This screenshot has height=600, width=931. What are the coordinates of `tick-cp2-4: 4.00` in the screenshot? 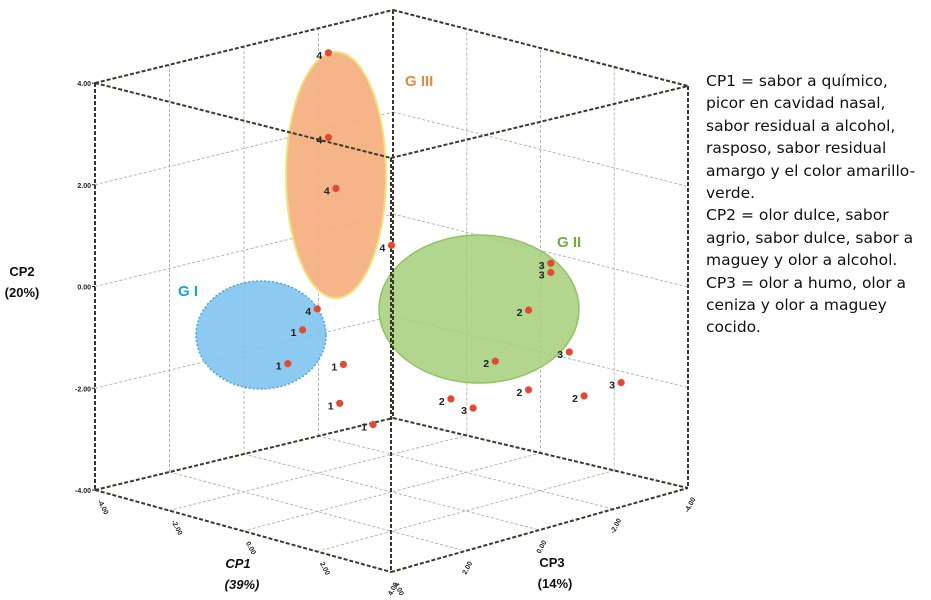 It's located at (84, 84).